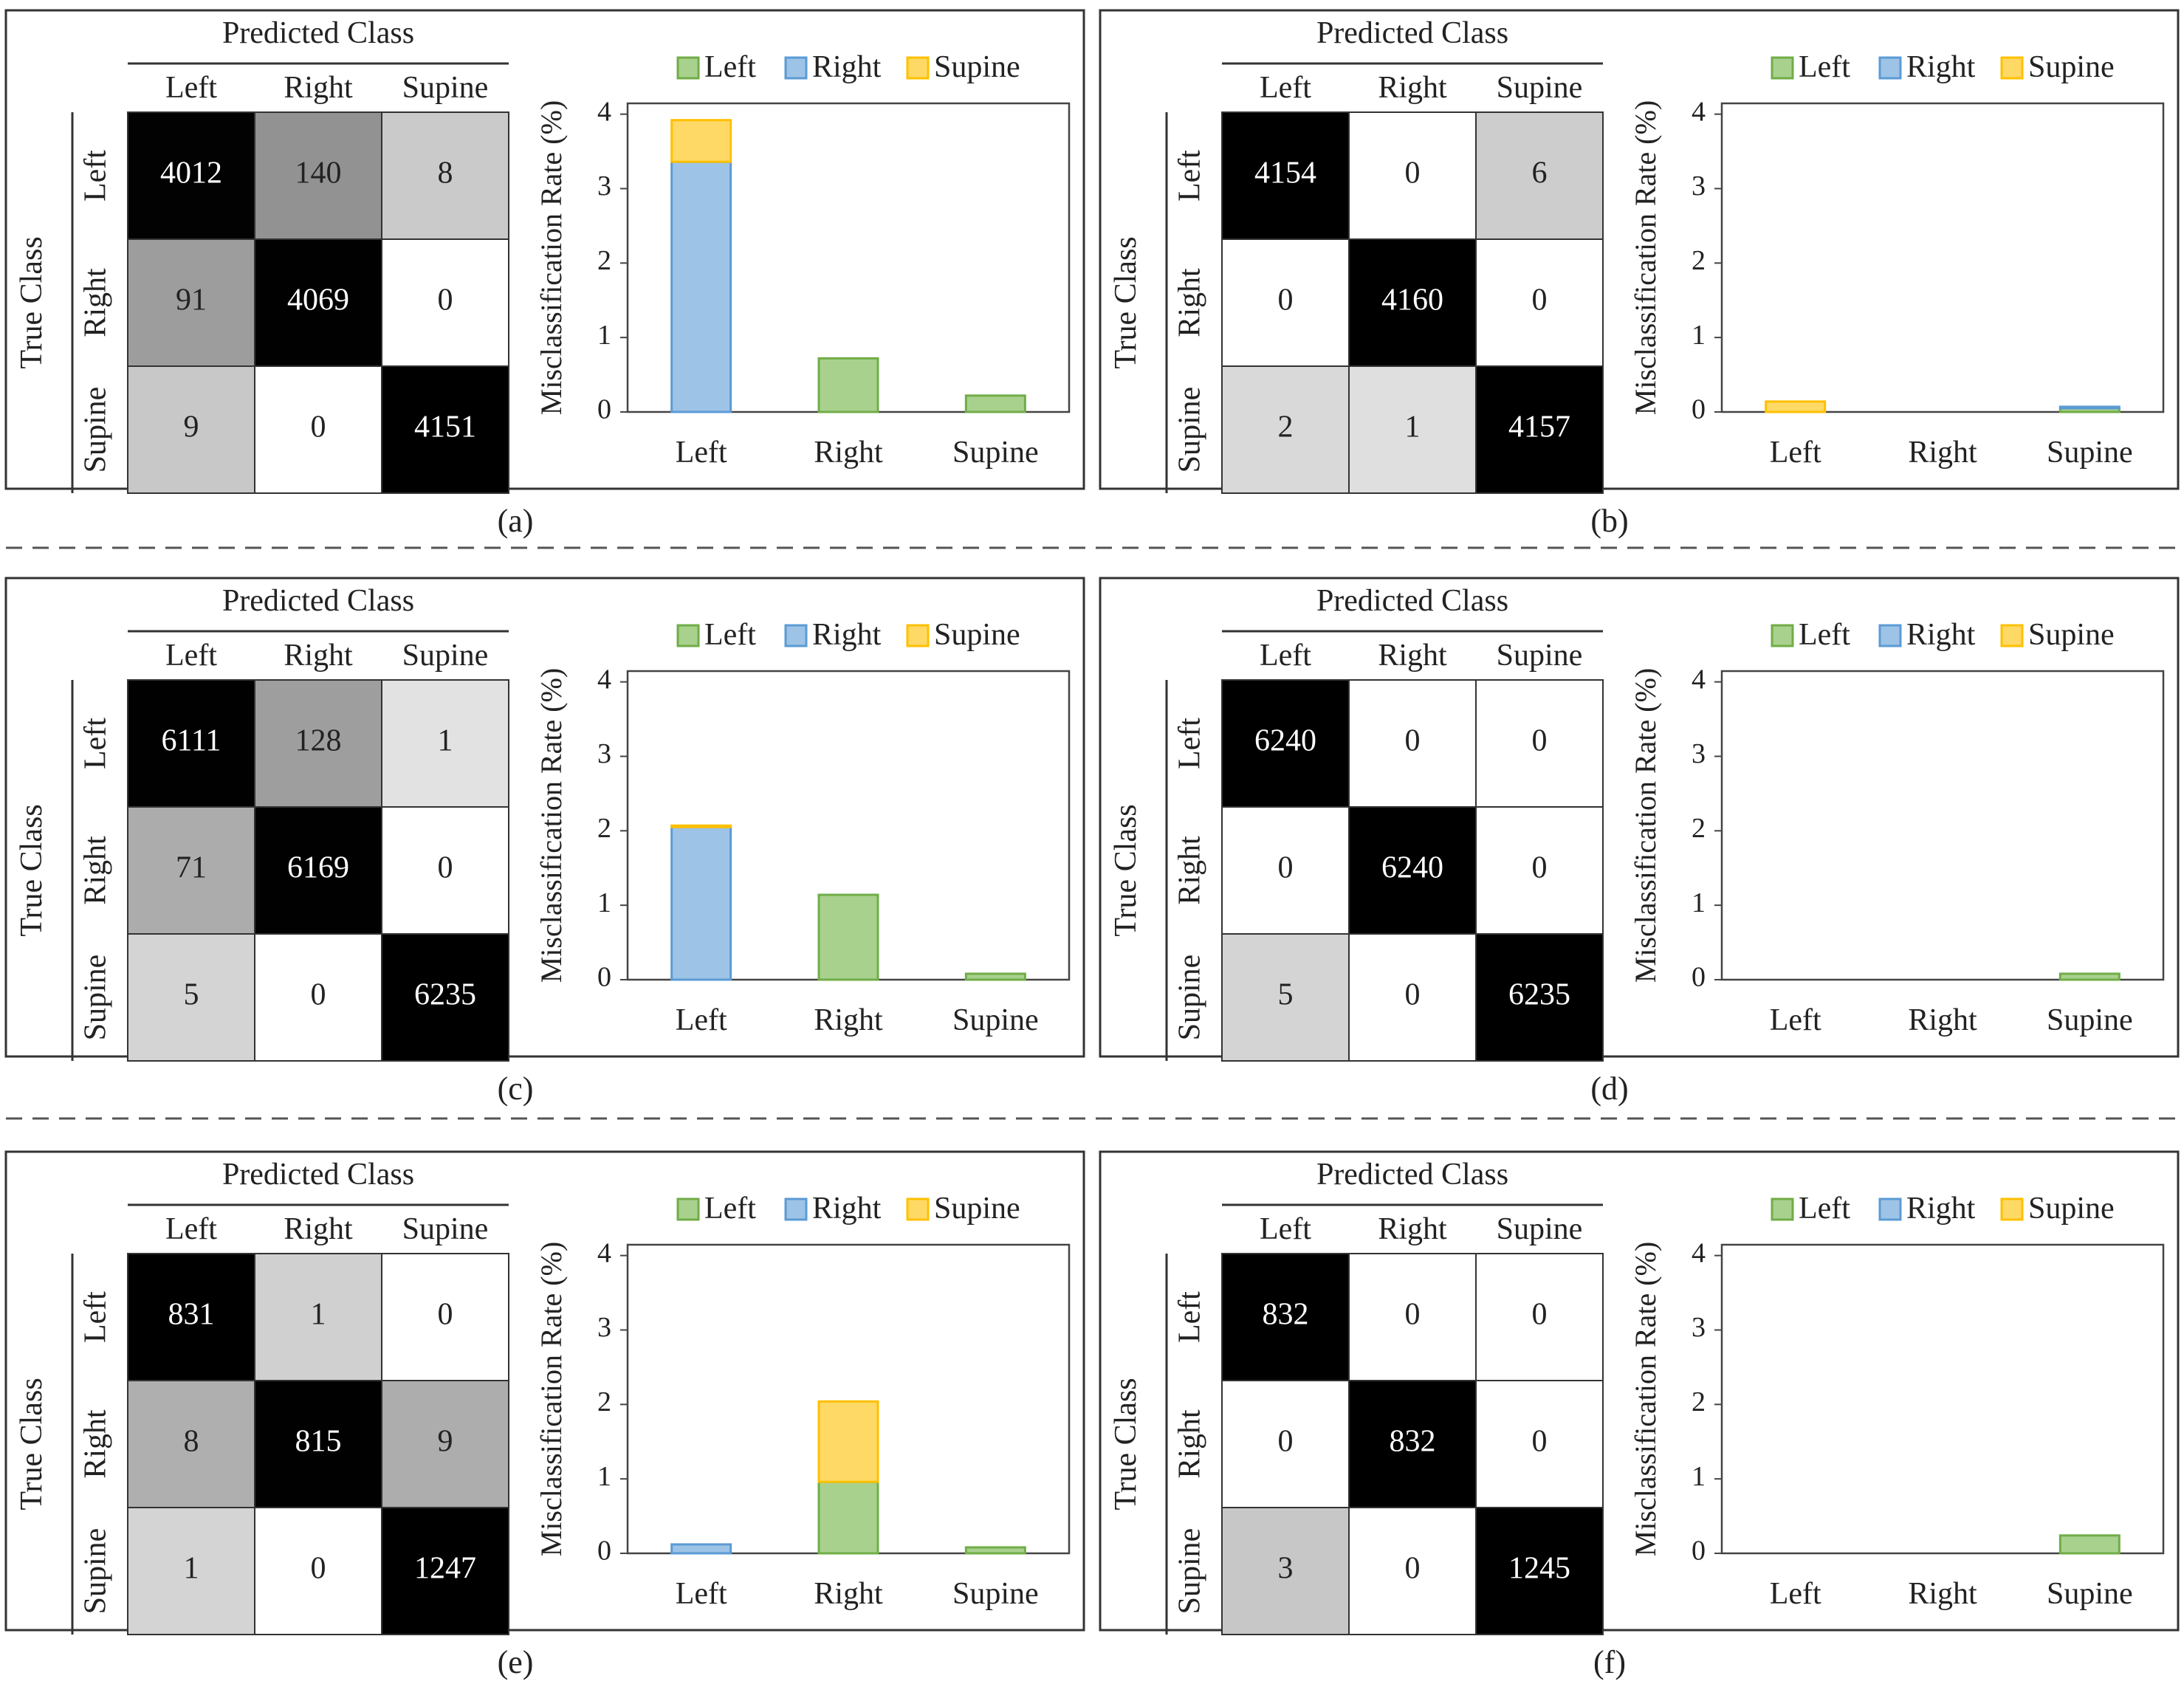 This screenshot has height=1684, width=2184. Describe the element at coordinates (318, 741) in the screenshot. I see `matrix-value: 128` at that location.